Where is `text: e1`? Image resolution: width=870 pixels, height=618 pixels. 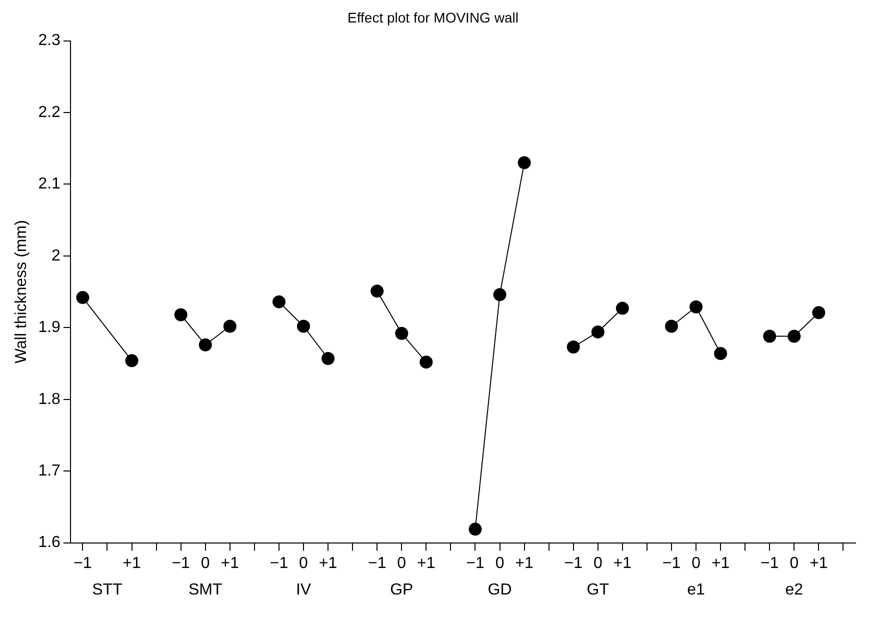 text: e1 is located at coordinates (696, 589).